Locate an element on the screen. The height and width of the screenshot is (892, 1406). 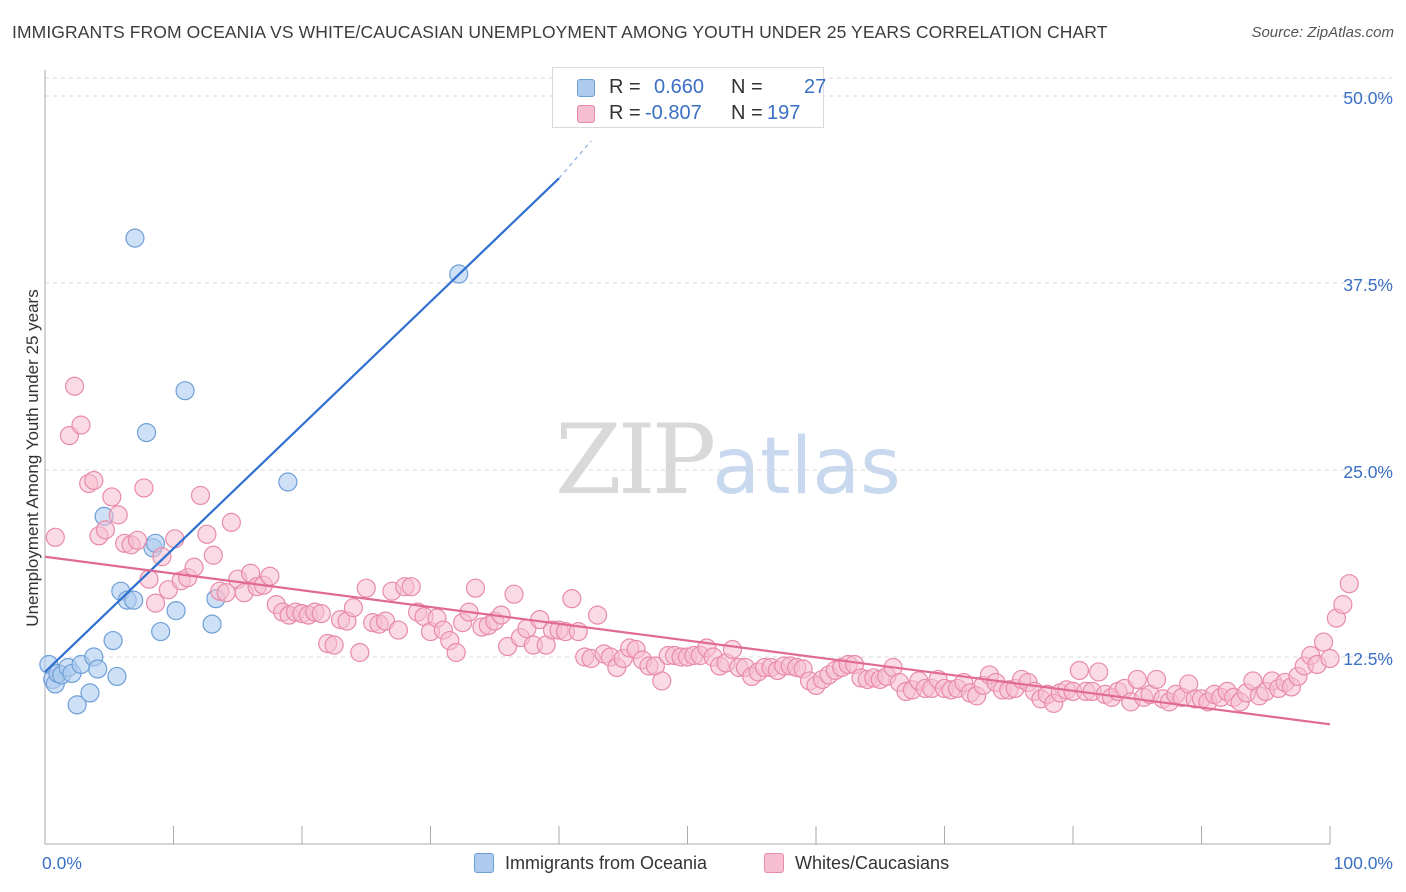
legend-r-value: 0.660 is located at coordinates (679, 87).